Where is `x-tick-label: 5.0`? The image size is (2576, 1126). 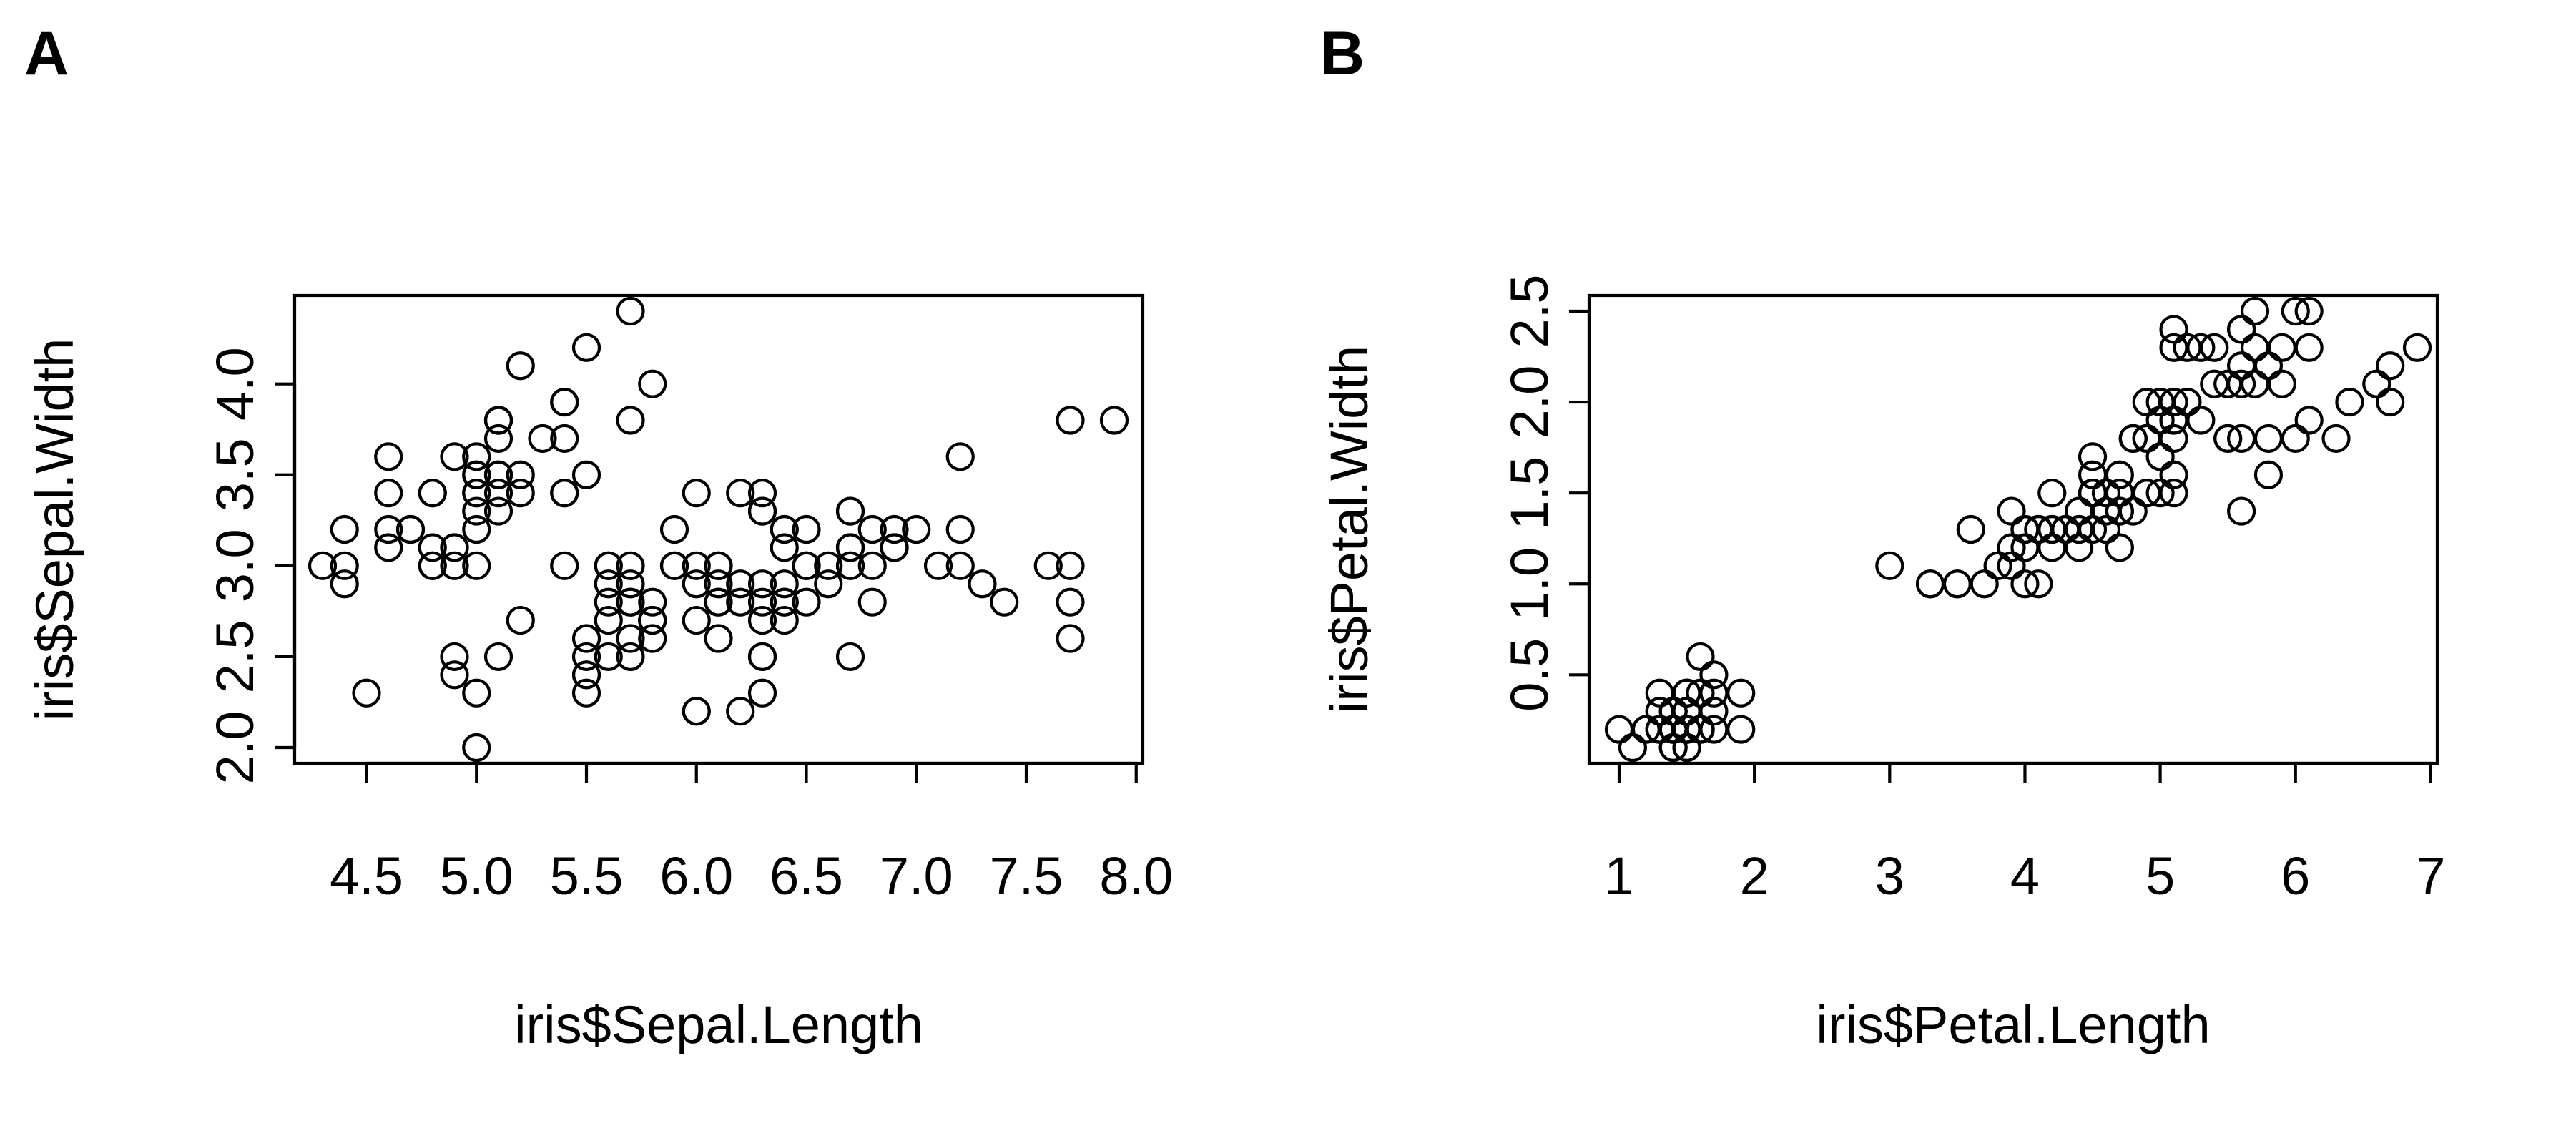 x-tick-label: 5.0 is located at coordinates (476, 876).